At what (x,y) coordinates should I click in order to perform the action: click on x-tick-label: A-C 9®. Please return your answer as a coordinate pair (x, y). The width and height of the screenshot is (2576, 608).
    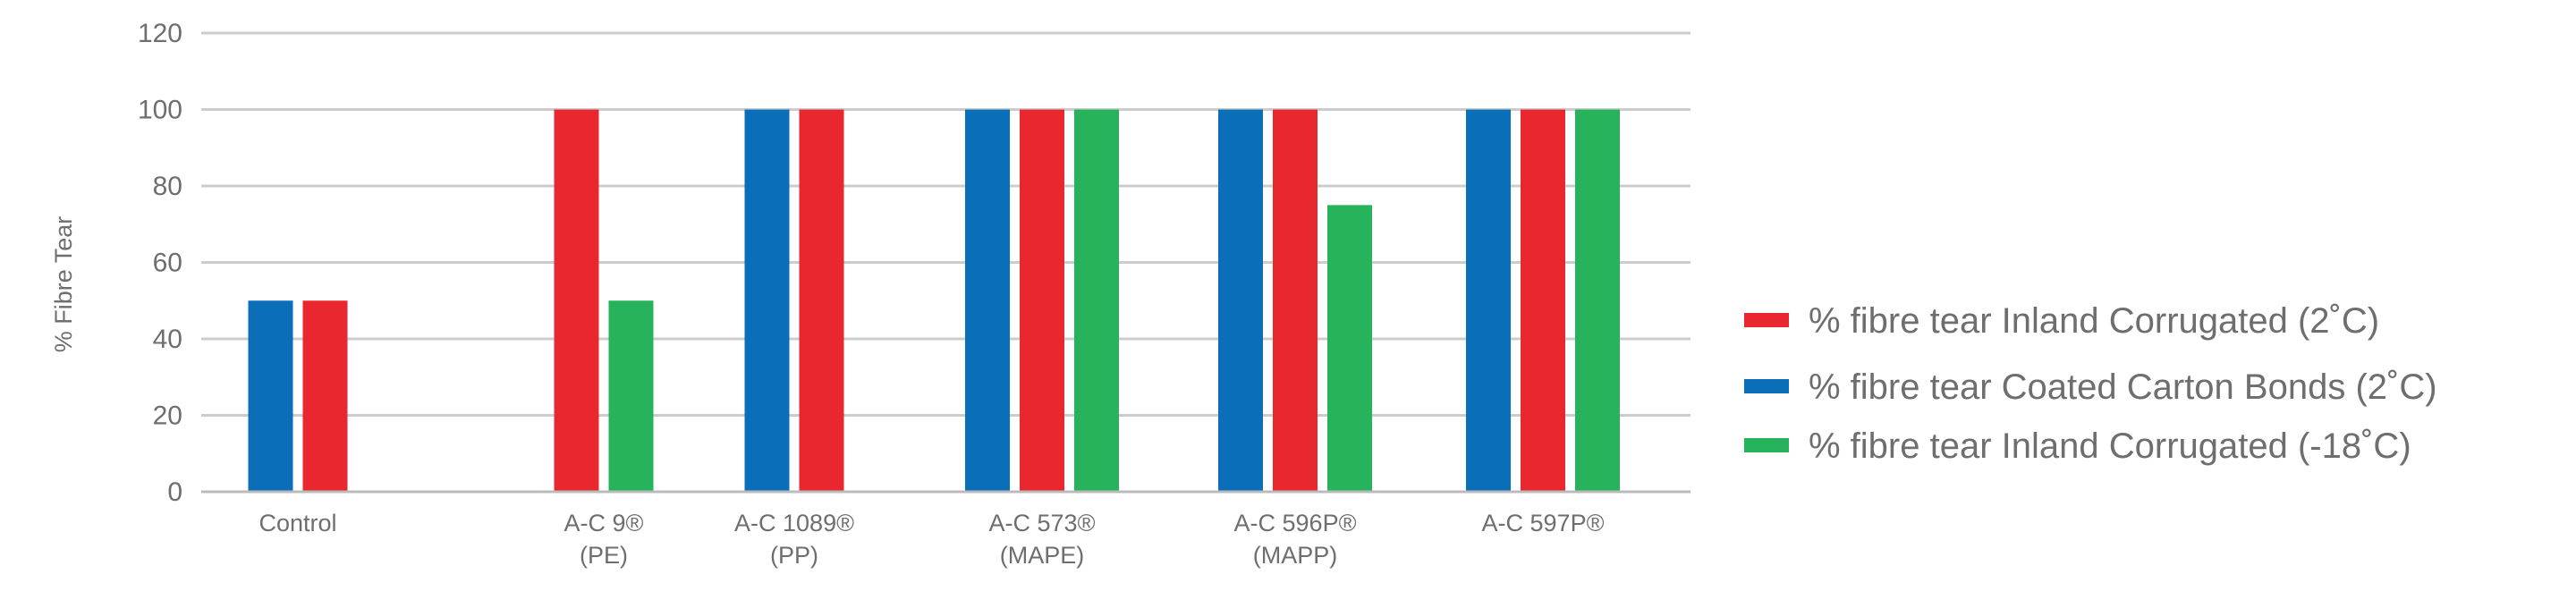
    Looking at the image, I should click on (604, 523).